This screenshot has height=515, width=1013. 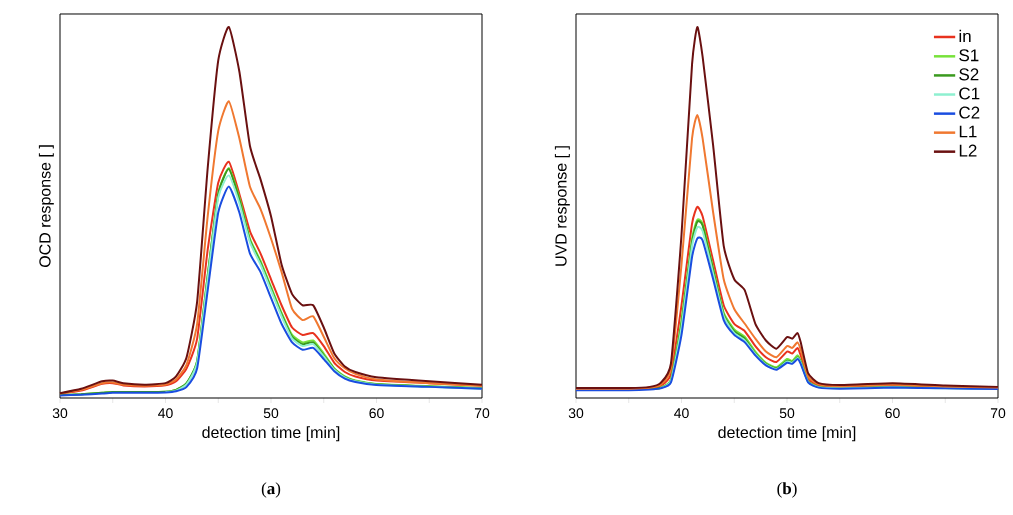 I want to click on text: (a), so click(x=271, y=490).